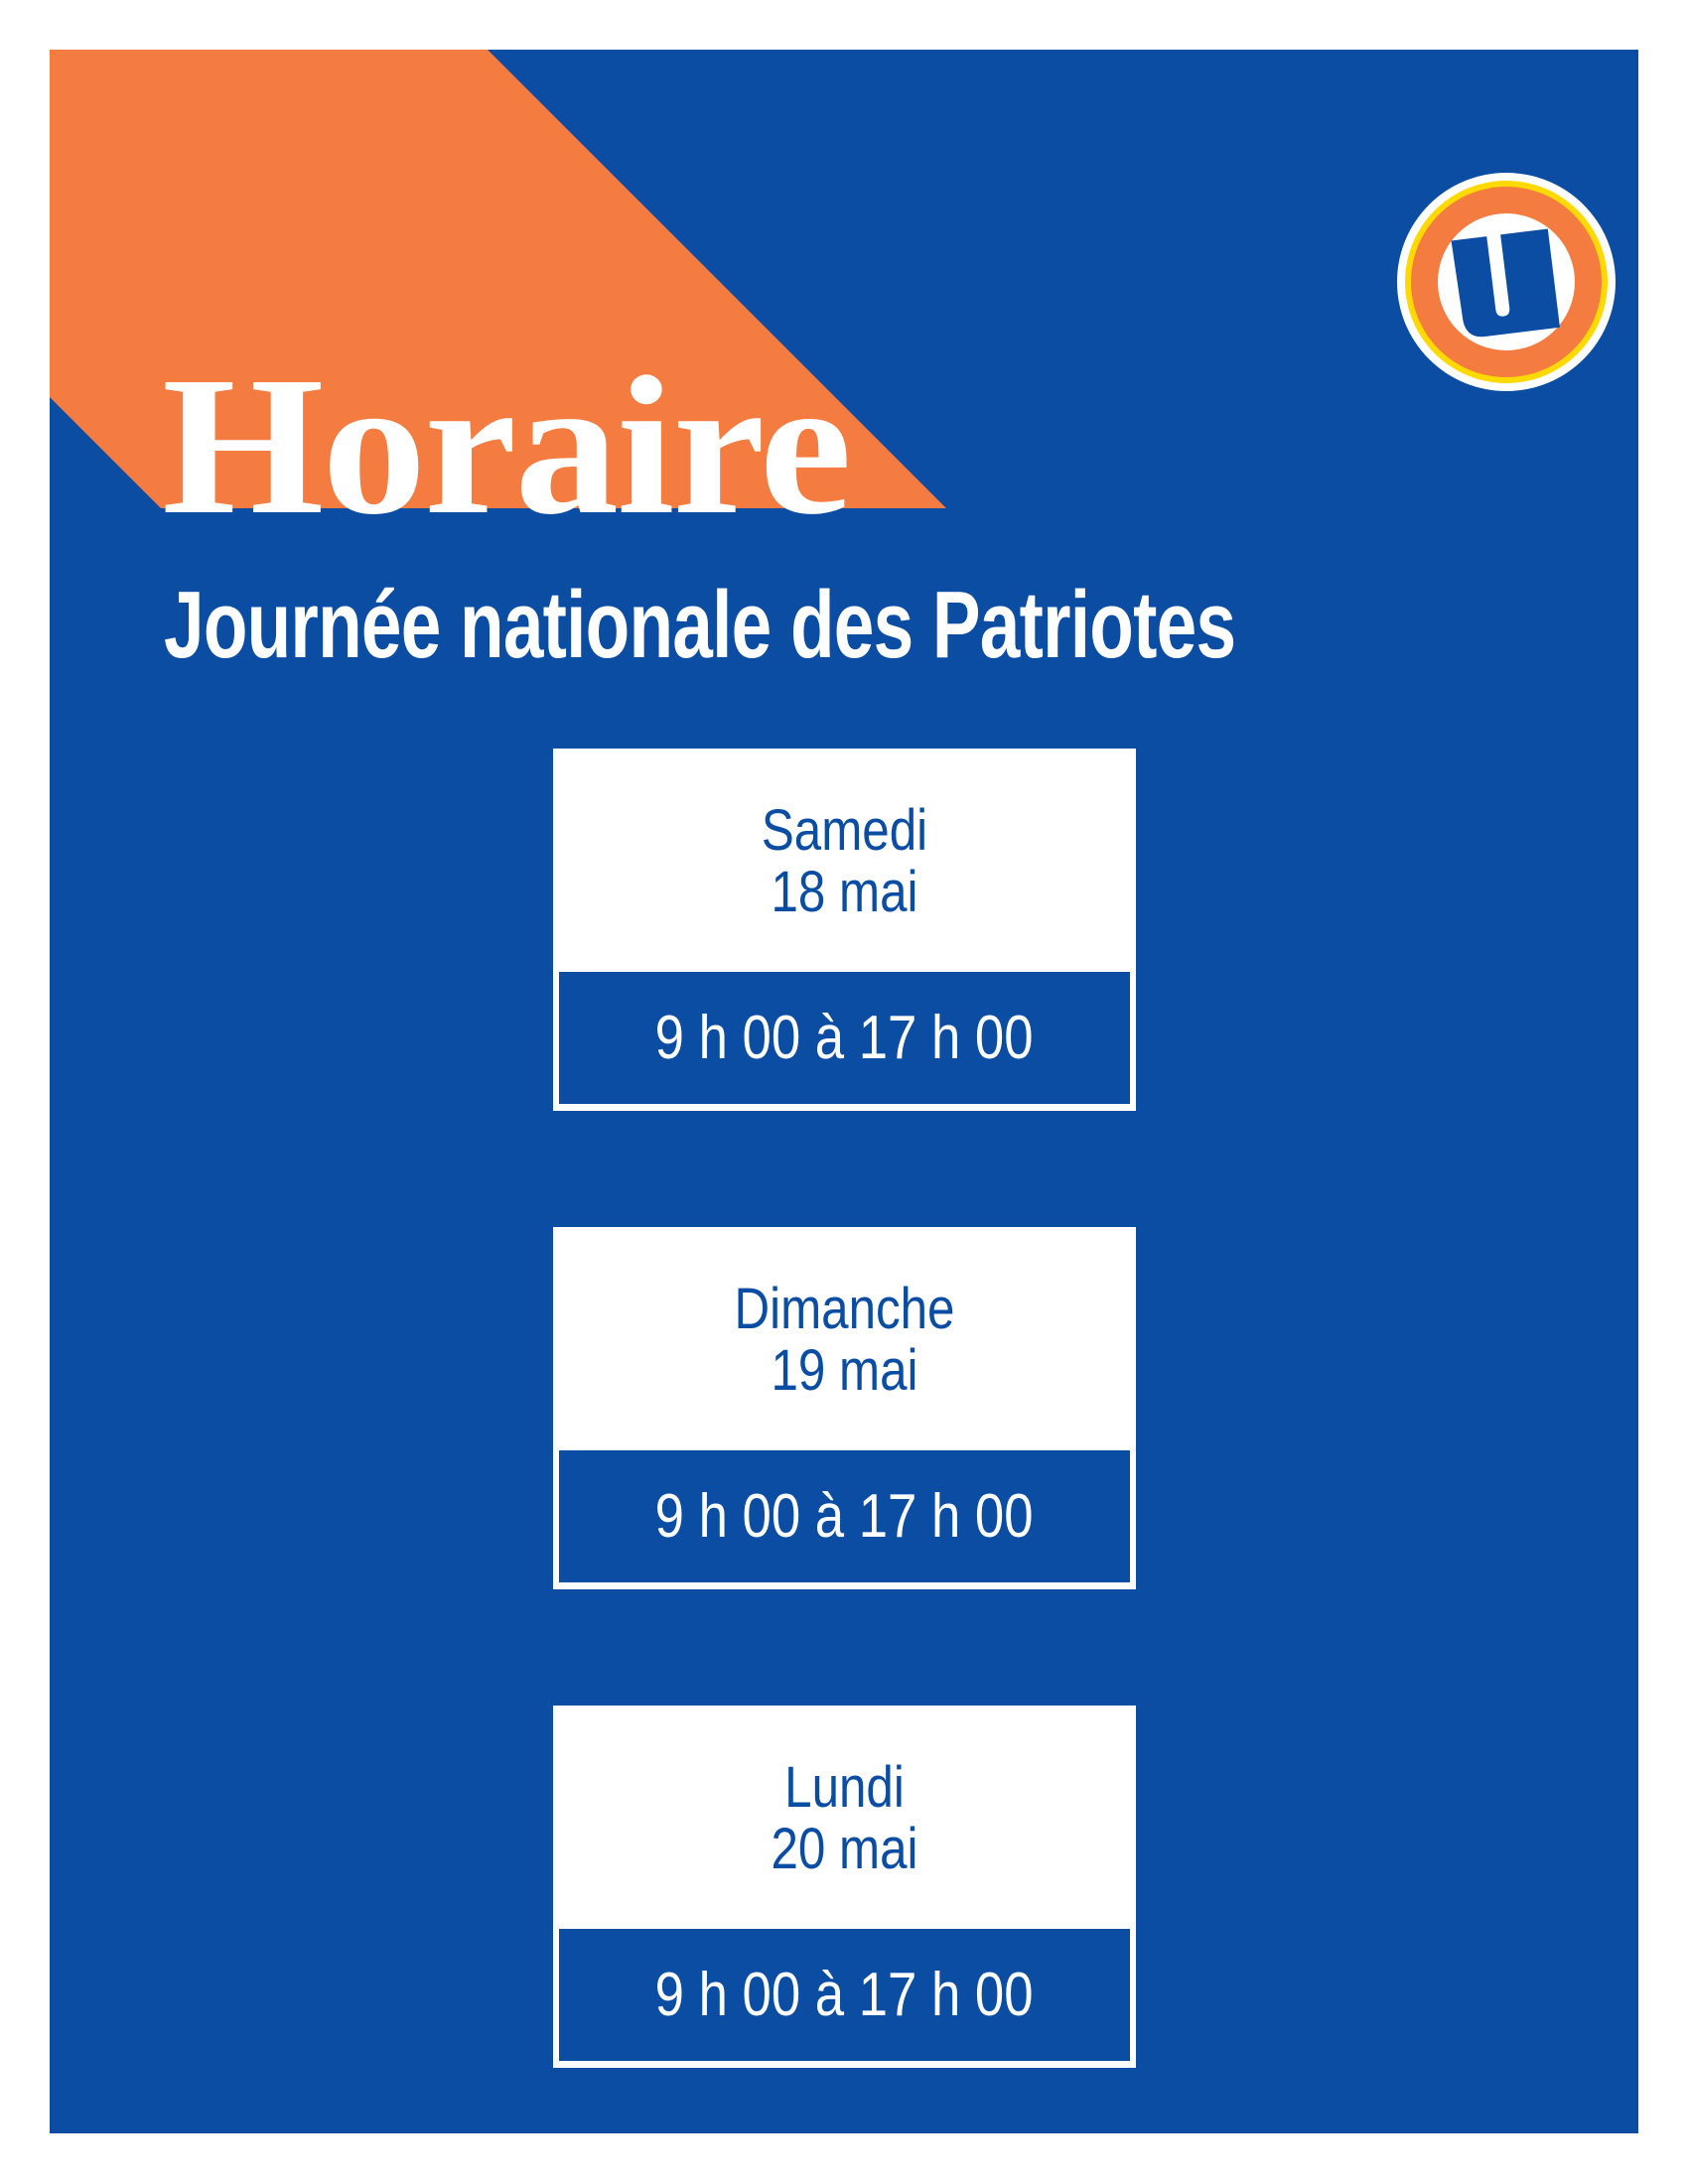 The width and height of the screenshot is (1688, 2184). I want to click on page-title: Horaire, so click(507, 446).